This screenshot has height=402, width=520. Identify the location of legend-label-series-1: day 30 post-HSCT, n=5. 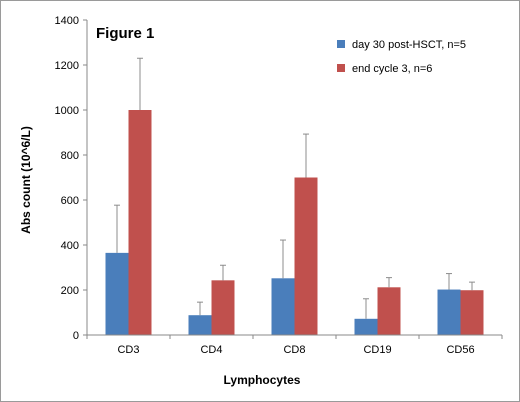
(409, 45).